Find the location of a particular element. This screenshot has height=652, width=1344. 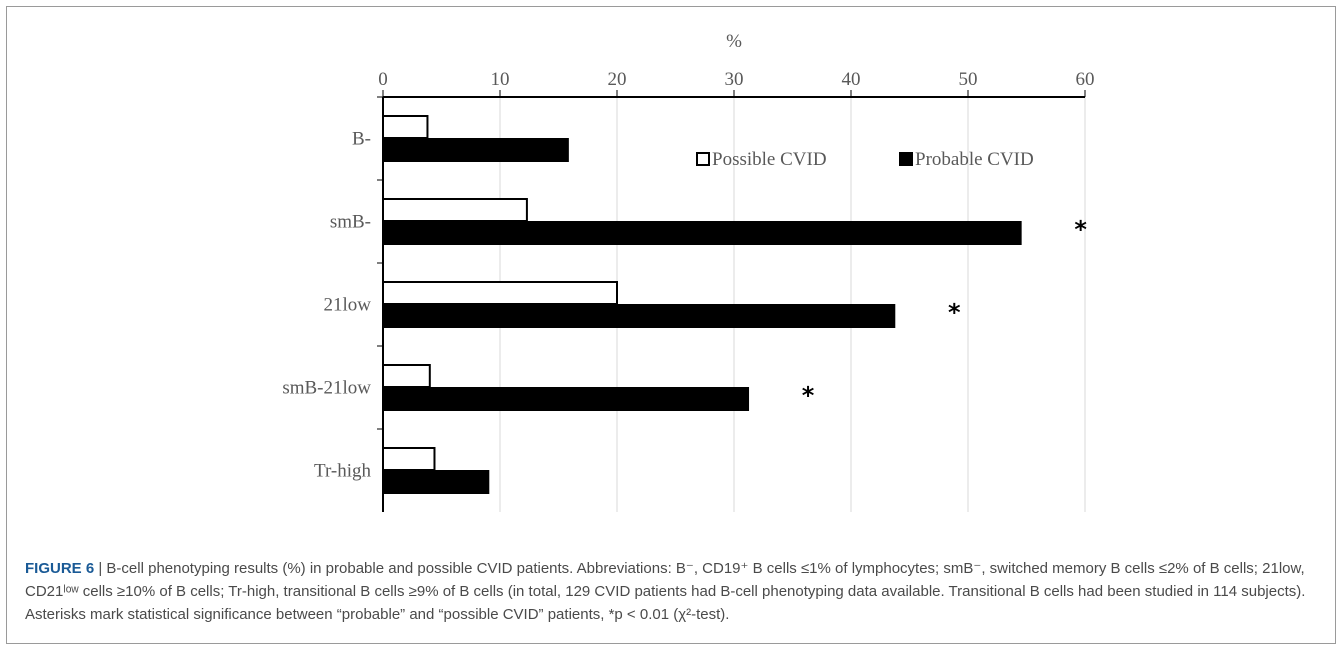

tick-label: 30 is located at coordinates (734, 79).